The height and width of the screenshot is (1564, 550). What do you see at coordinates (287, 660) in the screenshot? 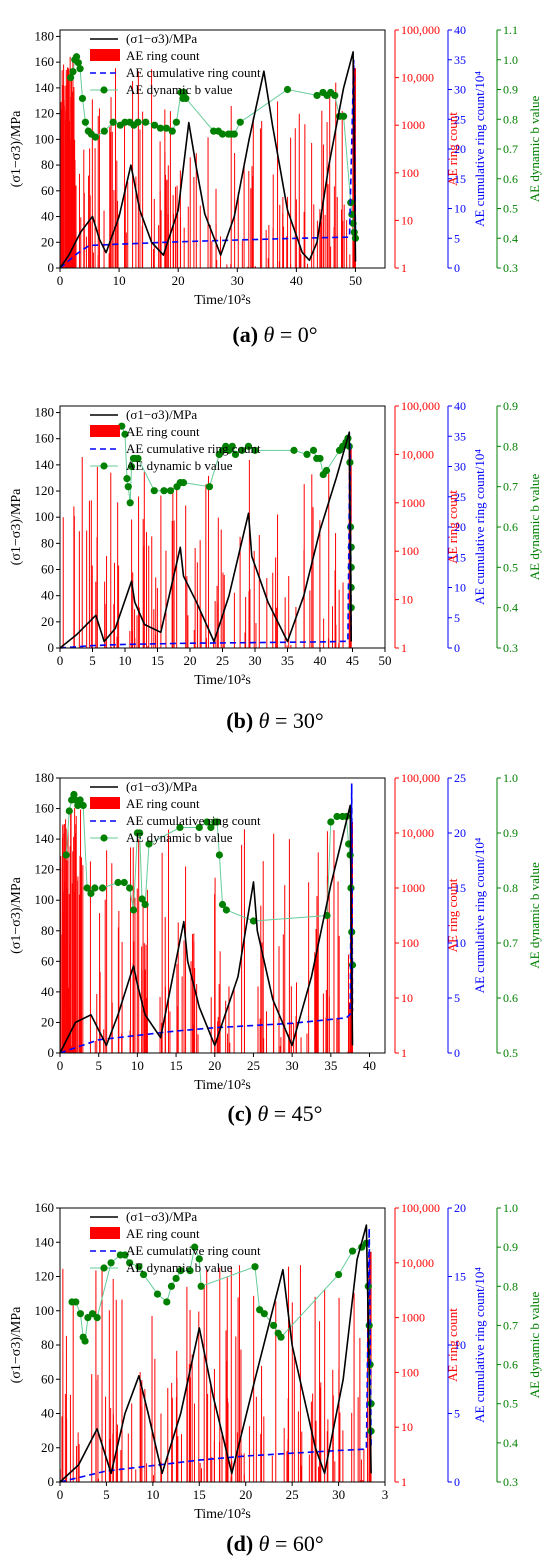
I see `x-tick-label: 35` at bounding box center [287, 660].